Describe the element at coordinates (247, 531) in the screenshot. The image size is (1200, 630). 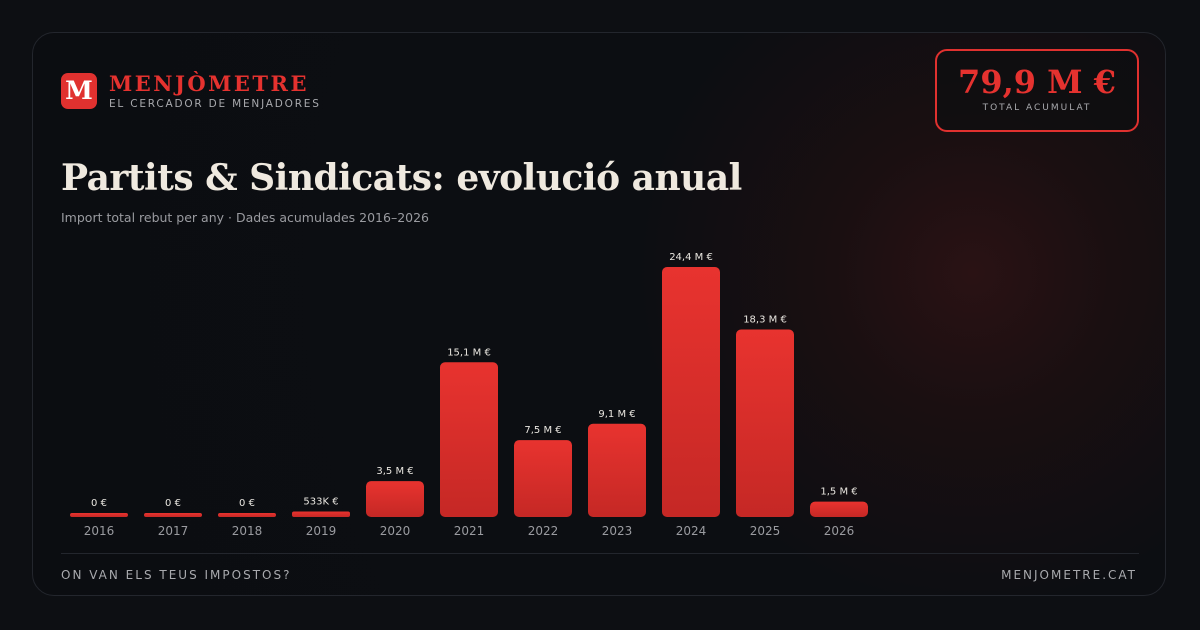
I see `x-tick-label-2018: 2018` at that location.